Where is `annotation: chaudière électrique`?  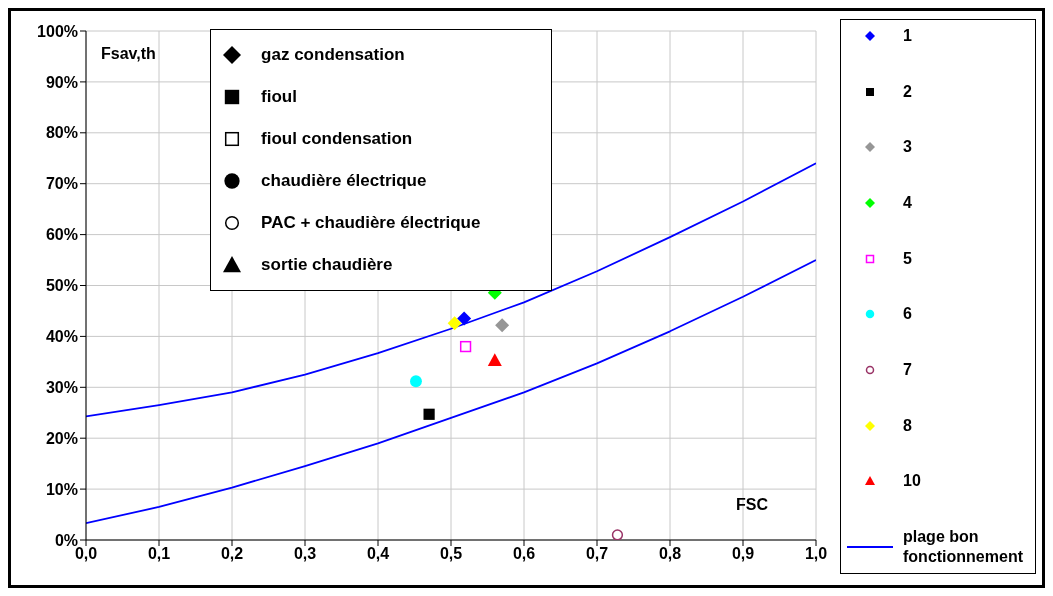
annotation: chaudière électrique is located at coordinates (344, 181).